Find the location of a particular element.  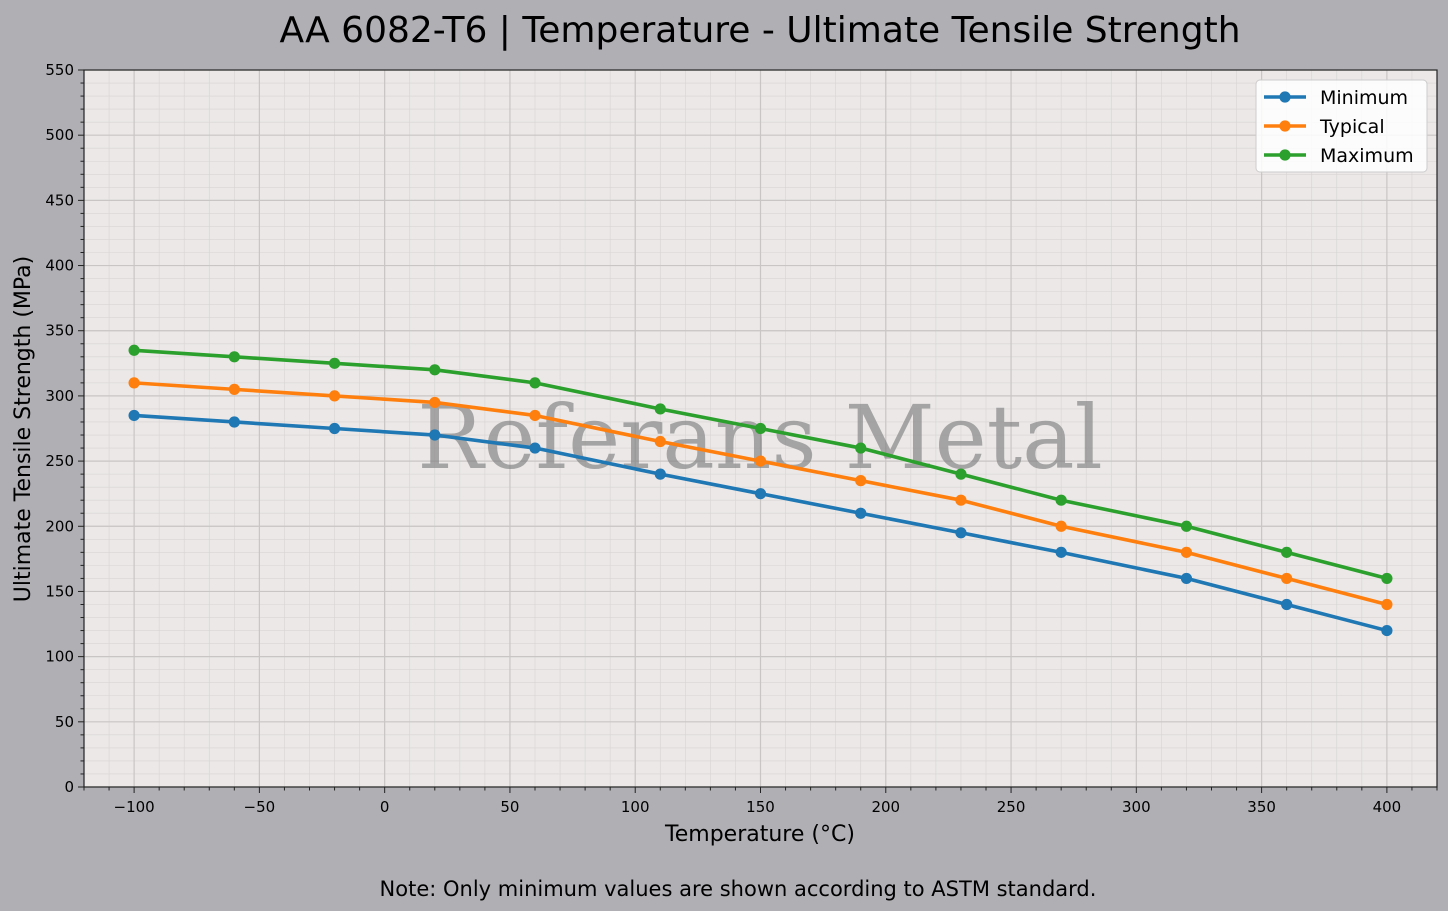

y-tick-label: 500 is located at coordinates (59, 135).